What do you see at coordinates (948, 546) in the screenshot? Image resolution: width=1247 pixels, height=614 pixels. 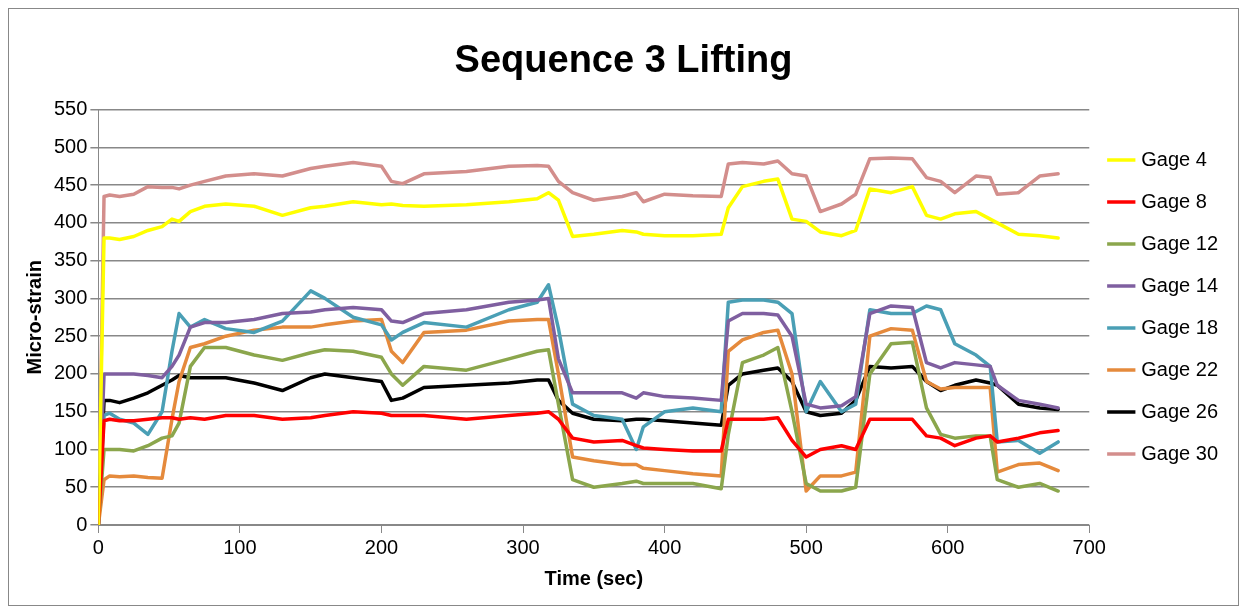 I see `x-tick-label: 600` at bounding box center [948, 546].